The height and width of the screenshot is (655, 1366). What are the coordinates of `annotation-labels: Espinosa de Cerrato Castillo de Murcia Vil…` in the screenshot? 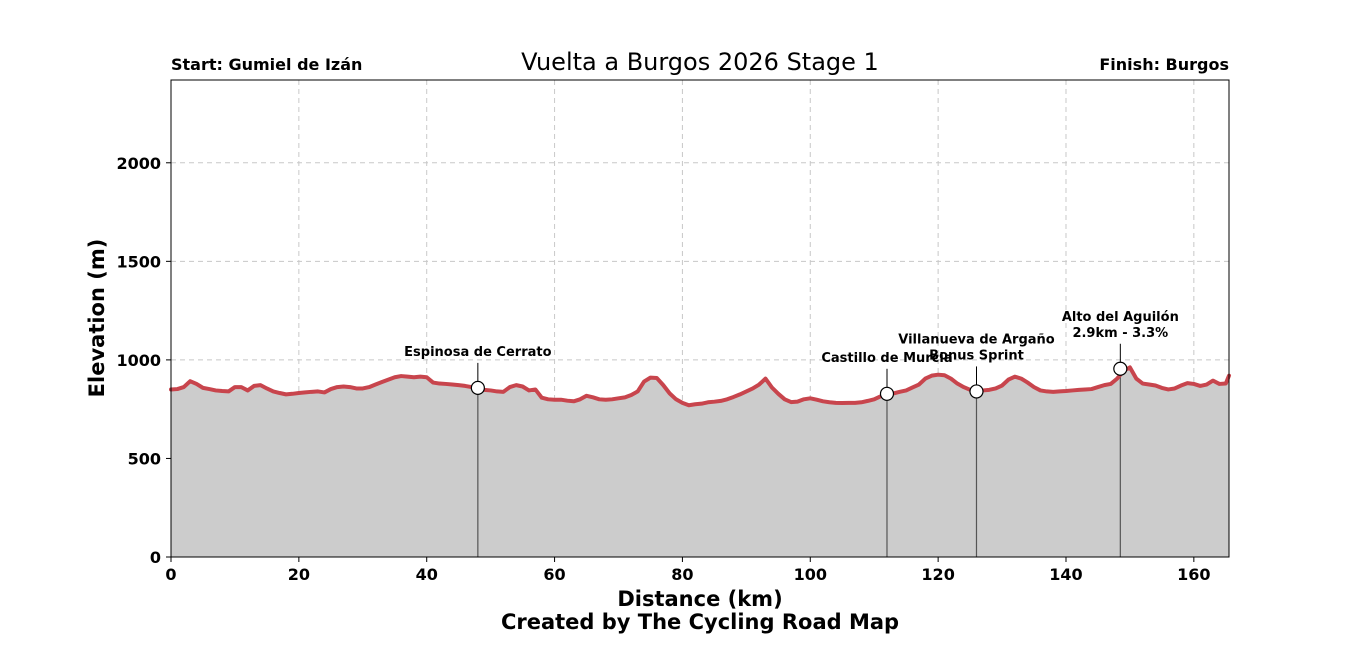 It's located at (791, 338).